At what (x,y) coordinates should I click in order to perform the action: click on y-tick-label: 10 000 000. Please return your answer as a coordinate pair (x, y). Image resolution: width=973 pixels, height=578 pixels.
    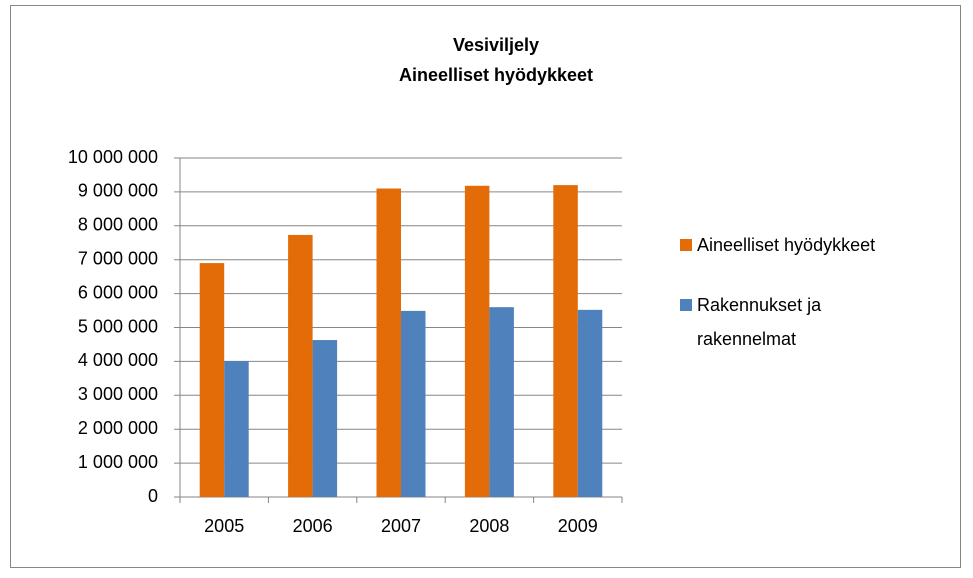
    Looking at the image, I should click on (113, 157).